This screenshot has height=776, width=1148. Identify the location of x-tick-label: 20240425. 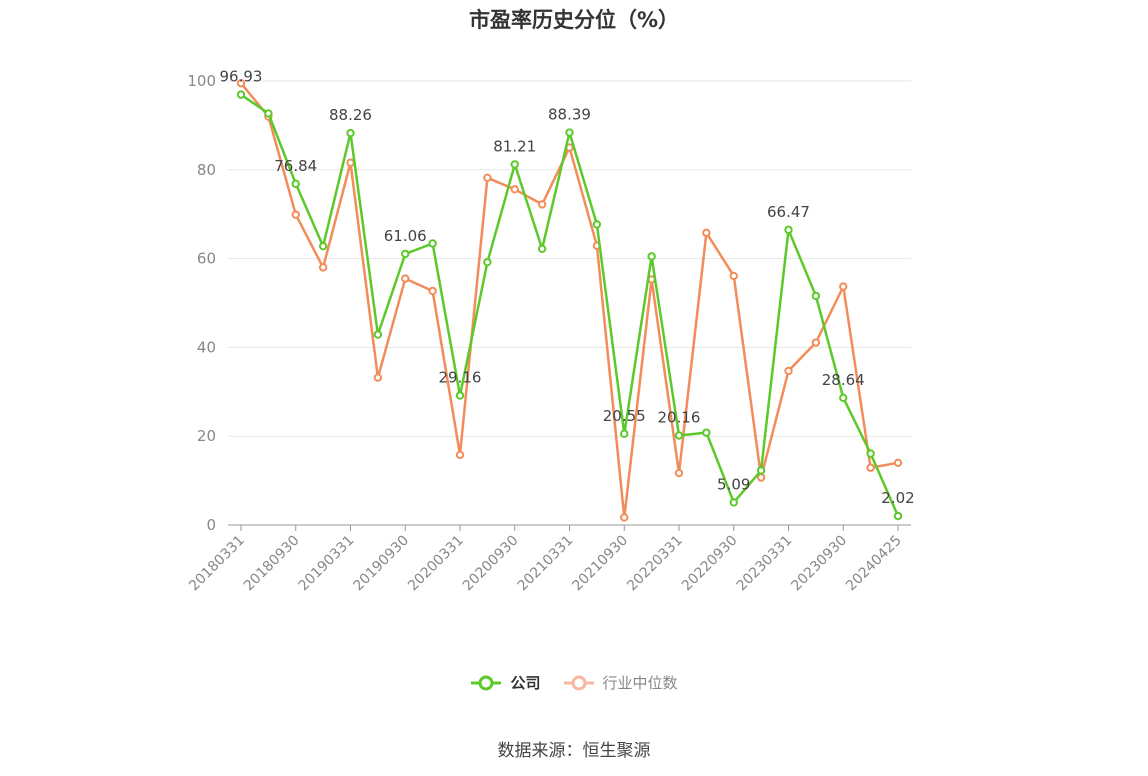
(874, 564).